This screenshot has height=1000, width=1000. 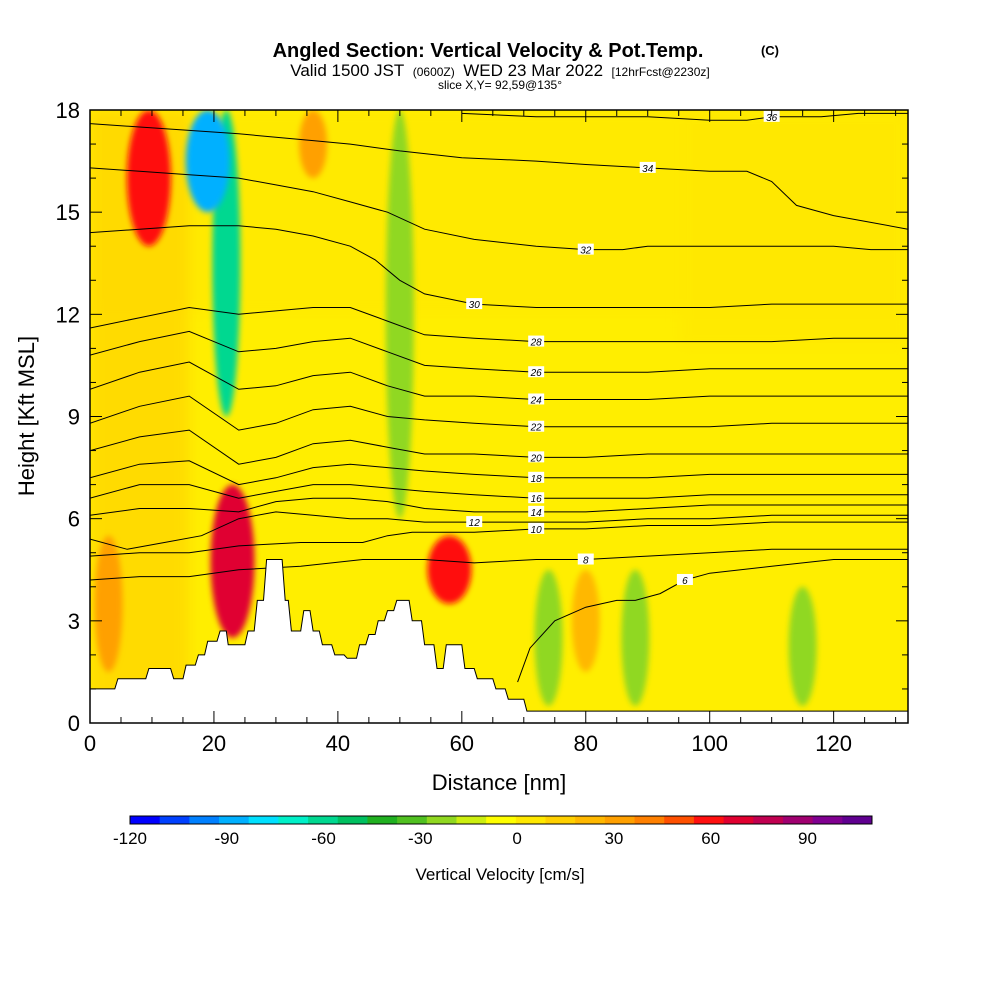 I want to click on x-axis-label: Distance [nm], so click(x=499, y=782).